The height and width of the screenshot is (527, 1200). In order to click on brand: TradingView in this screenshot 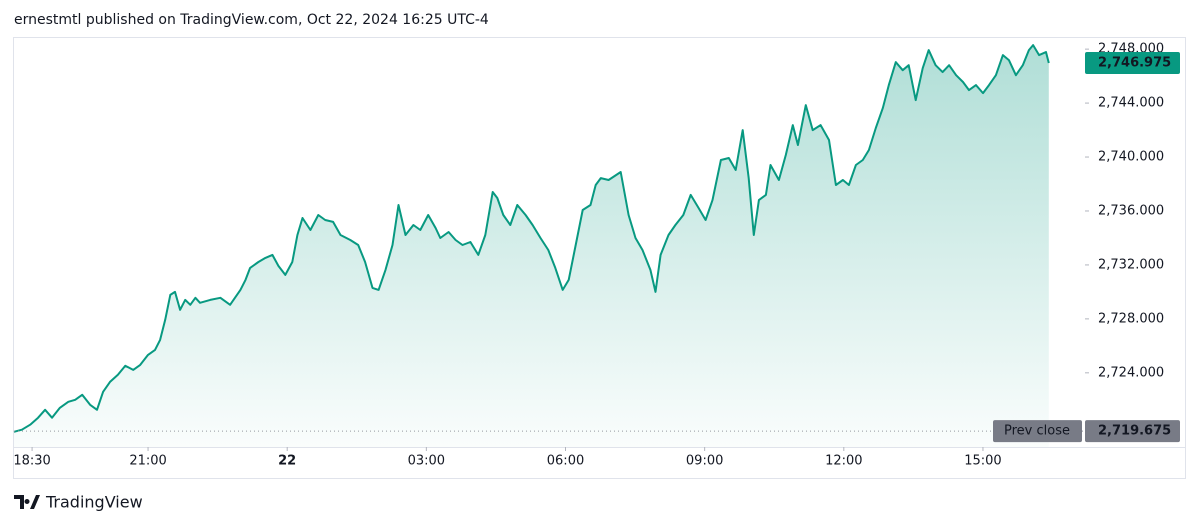, I will do `click(94, 502)`.